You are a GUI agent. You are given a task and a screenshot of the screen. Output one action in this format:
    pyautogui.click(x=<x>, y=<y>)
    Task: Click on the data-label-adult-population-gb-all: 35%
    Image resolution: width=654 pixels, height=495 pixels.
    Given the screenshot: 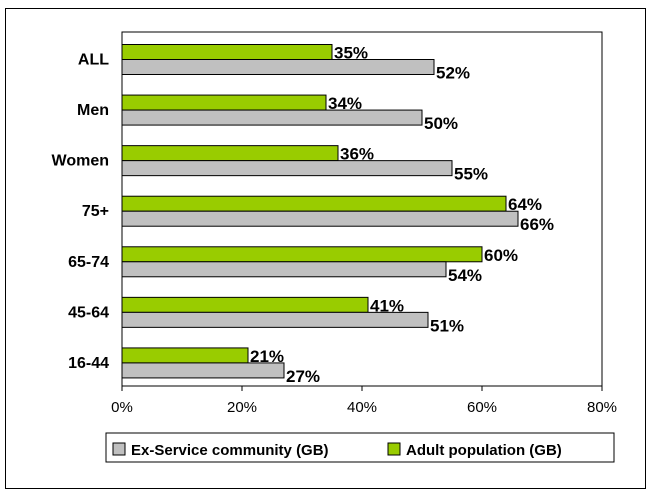 What is the action you would take?
    pyautogui.click(x=351, y=53)
    